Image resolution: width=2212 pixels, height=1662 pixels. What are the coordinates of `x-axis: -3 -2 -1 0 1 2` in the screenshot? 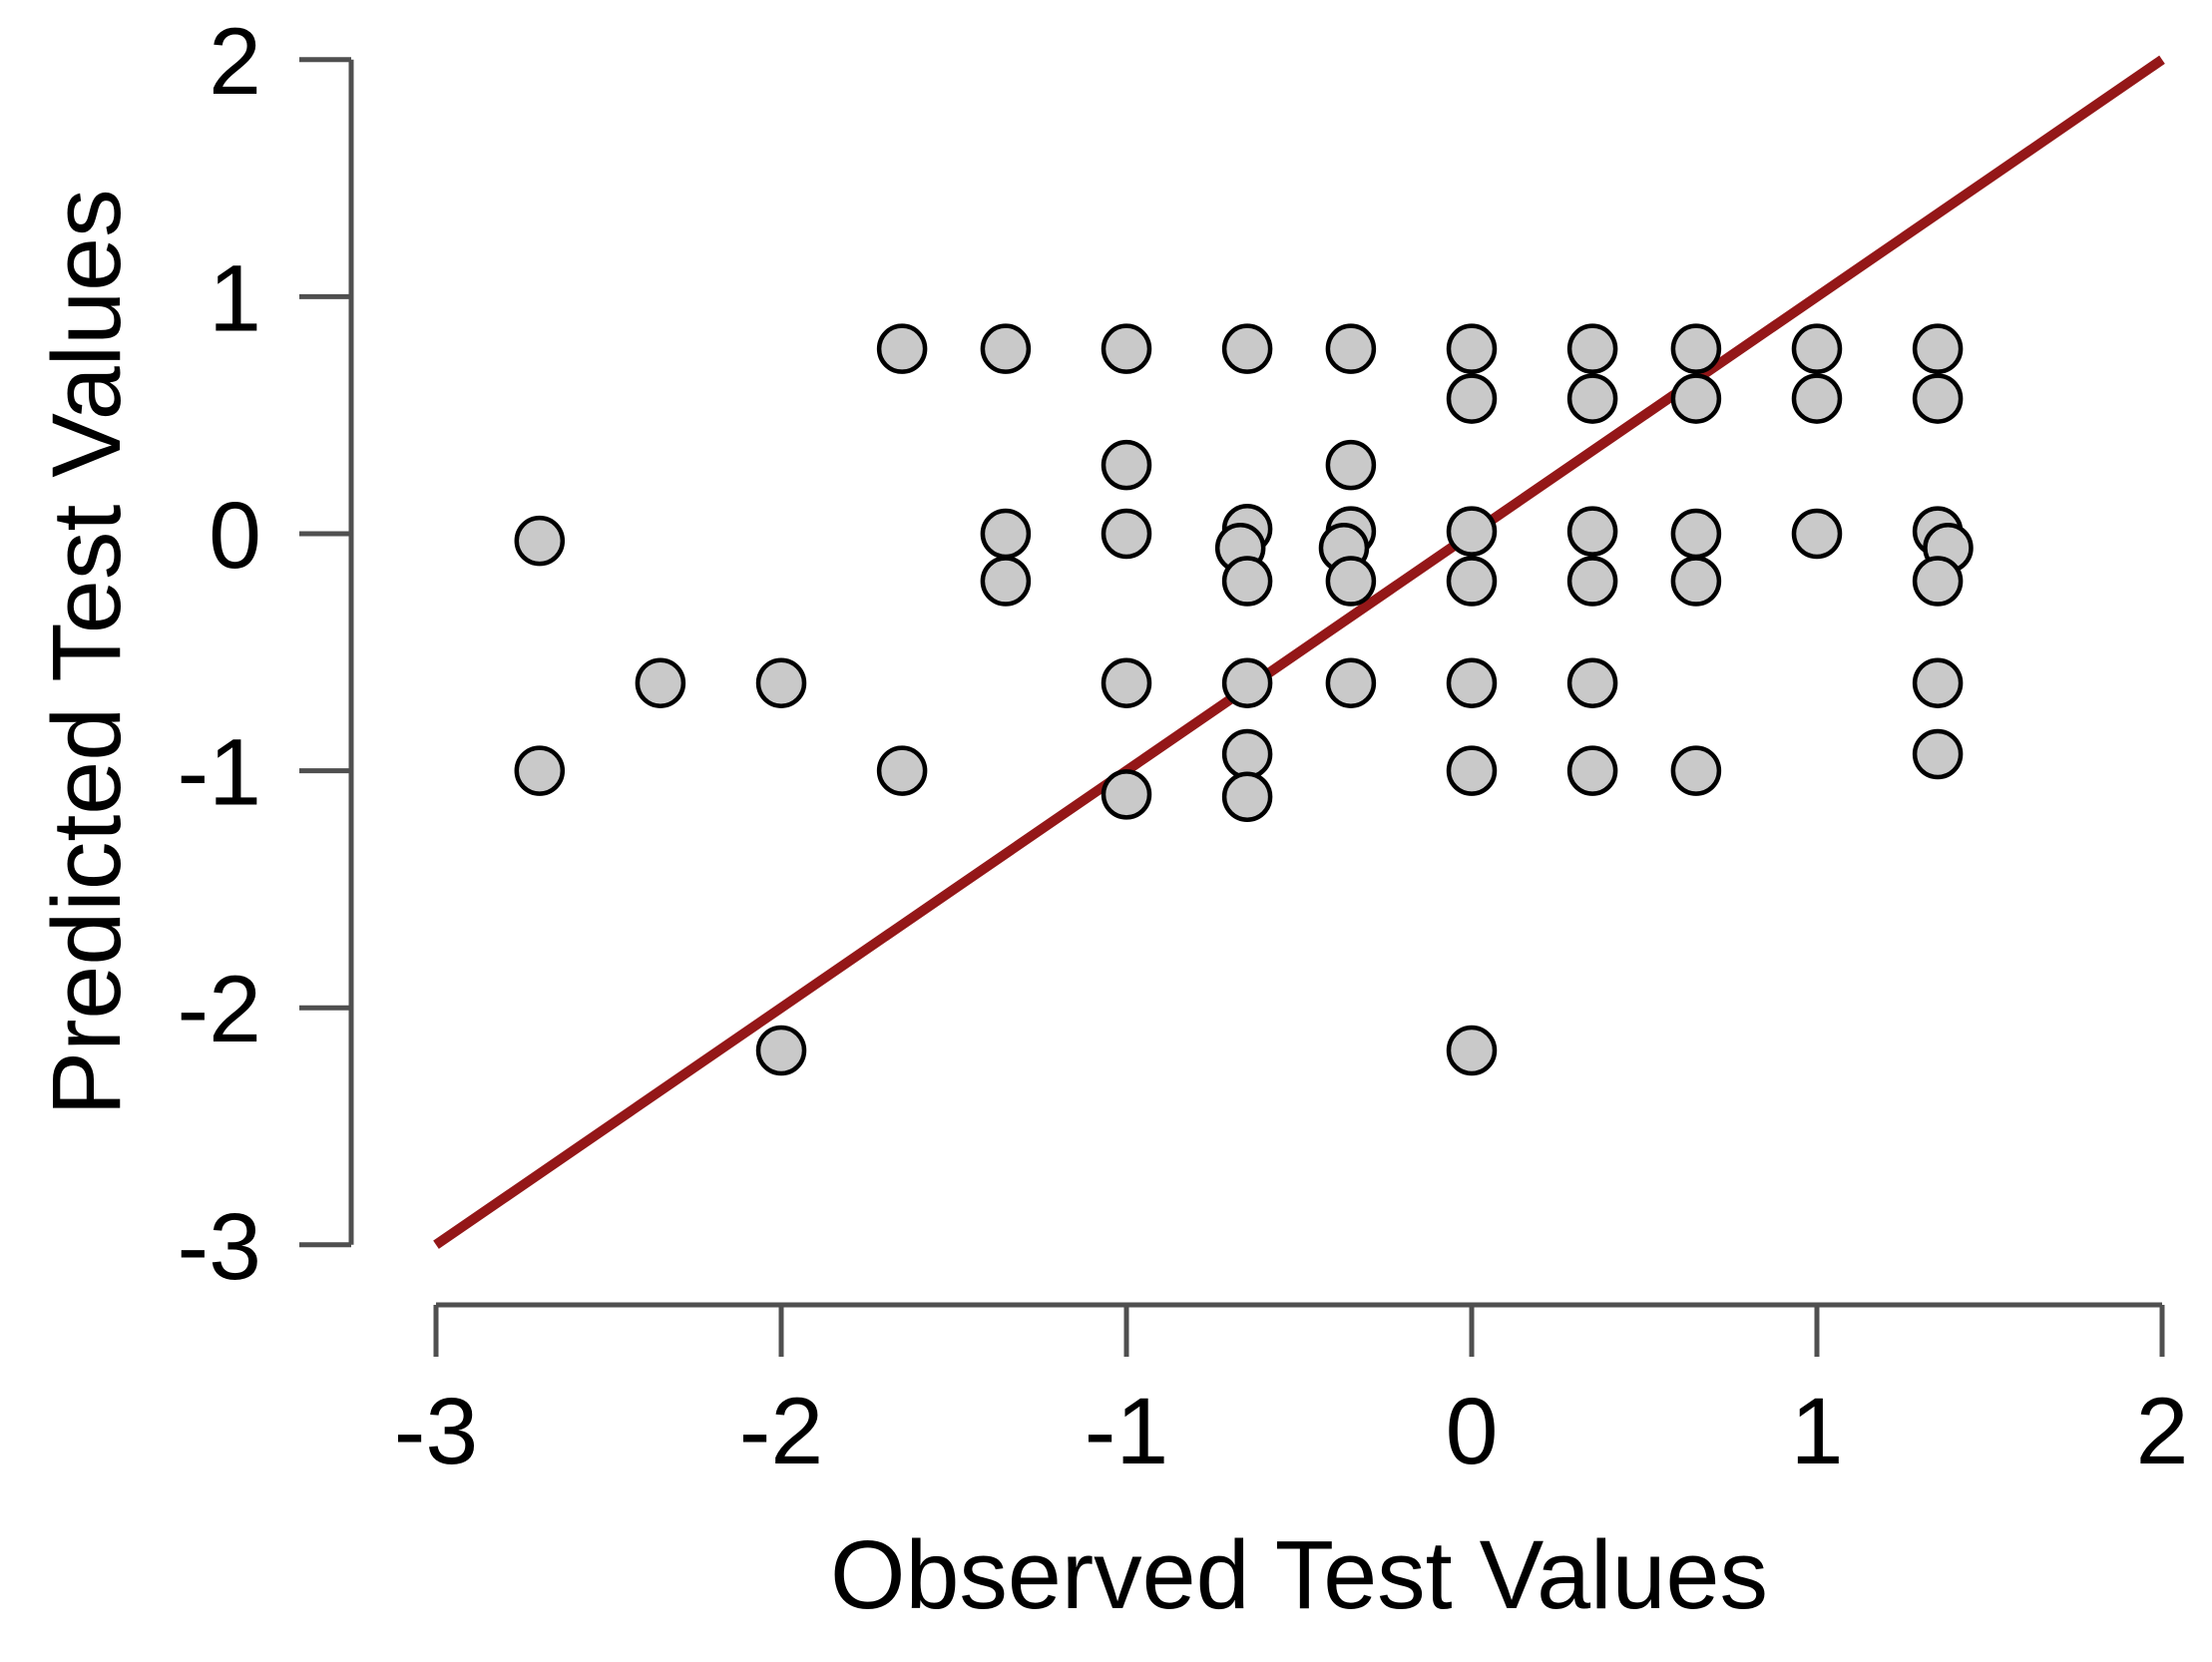 It's located at (1291, 1393).